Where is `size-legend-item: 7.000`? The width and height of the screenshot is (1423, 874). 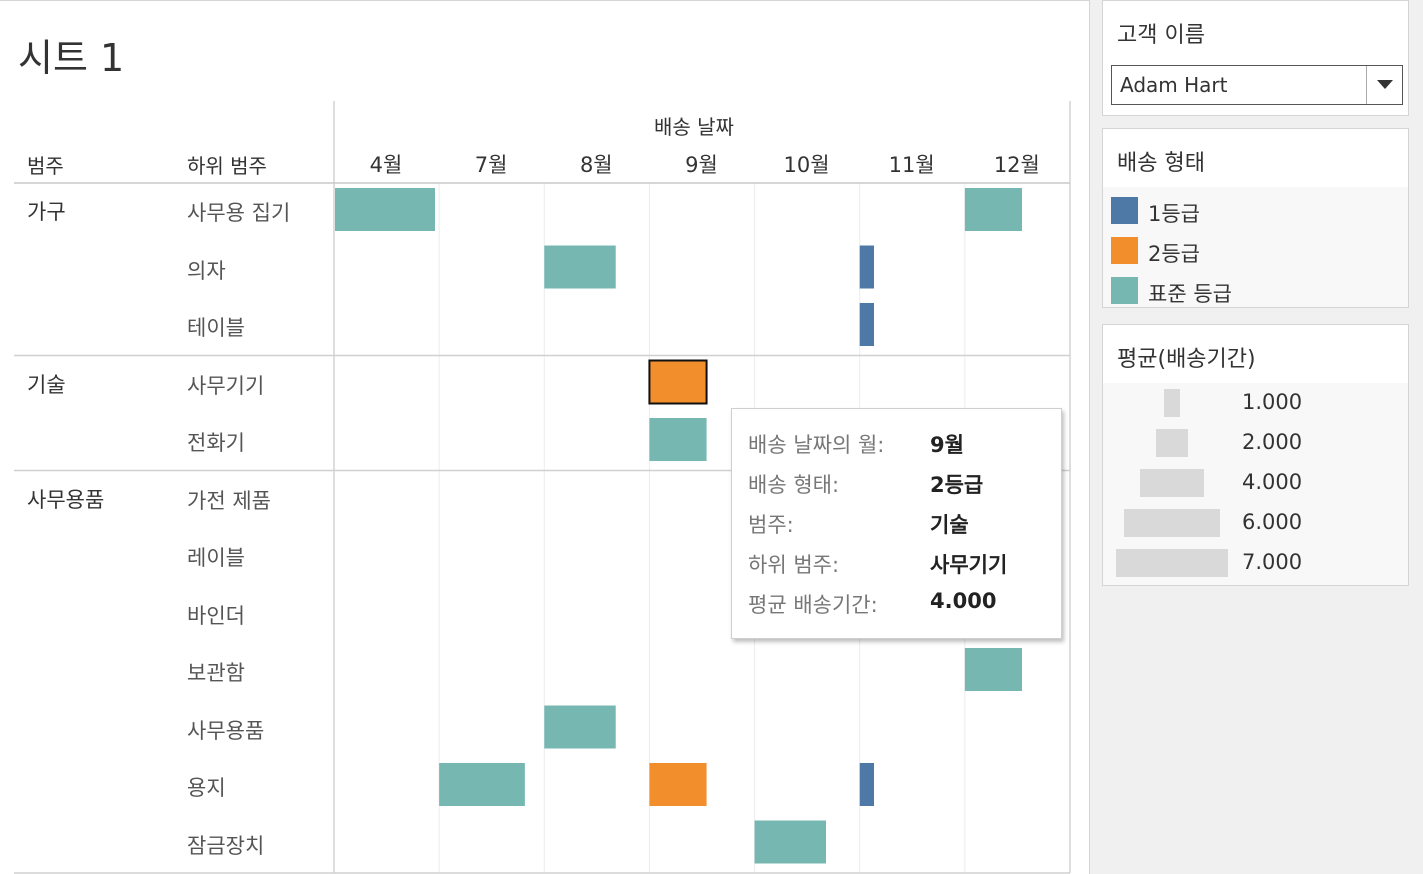 size-legend-item: 7.000 is located at coordinates (1255, 564).